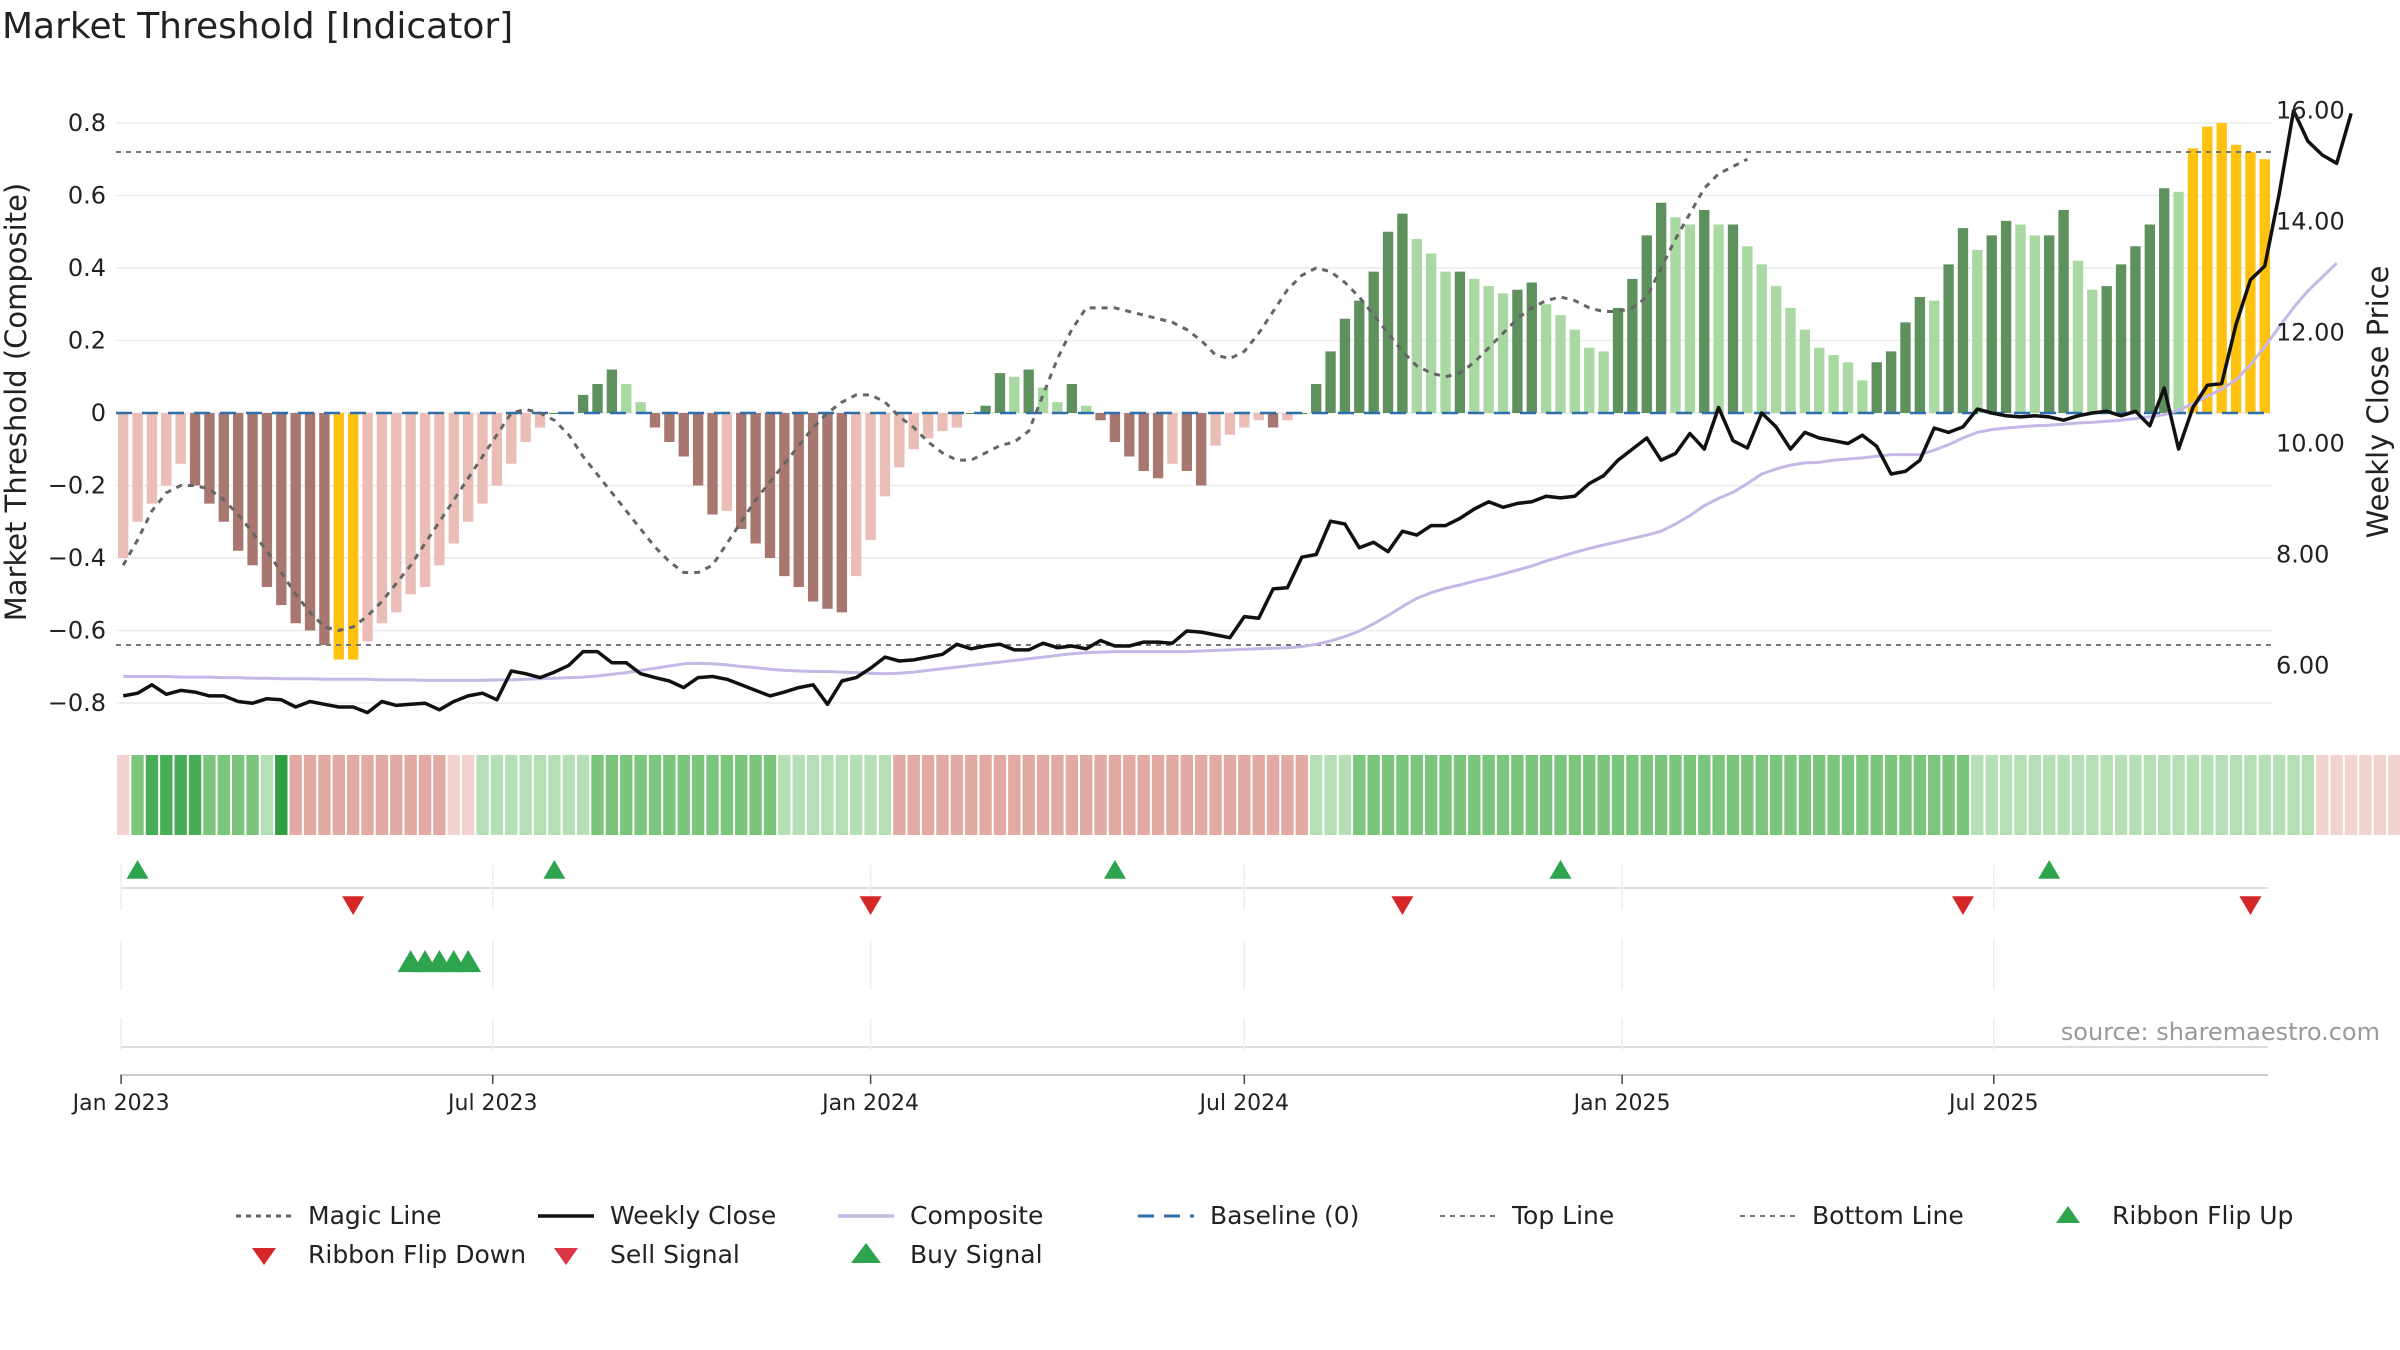 Image resolution: width=2400 pixels, height=1350 pixels. Describe the element at coordinates (339, 1215) in the screenshot. I see `legend-item: Magic Line` at that location.